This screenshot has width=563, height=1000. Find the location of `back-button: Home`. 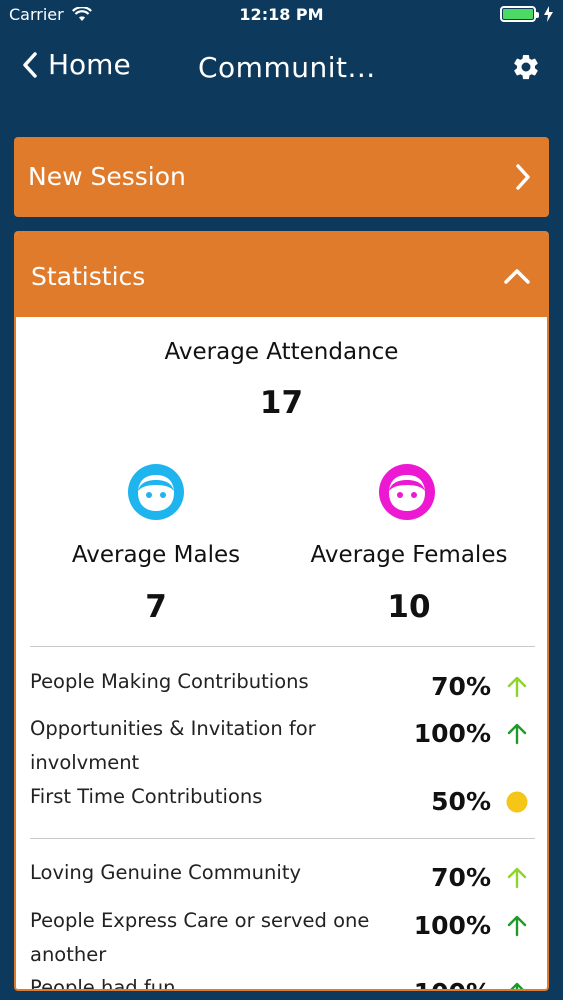

back-button: Home is located at coordinates (76, 64).